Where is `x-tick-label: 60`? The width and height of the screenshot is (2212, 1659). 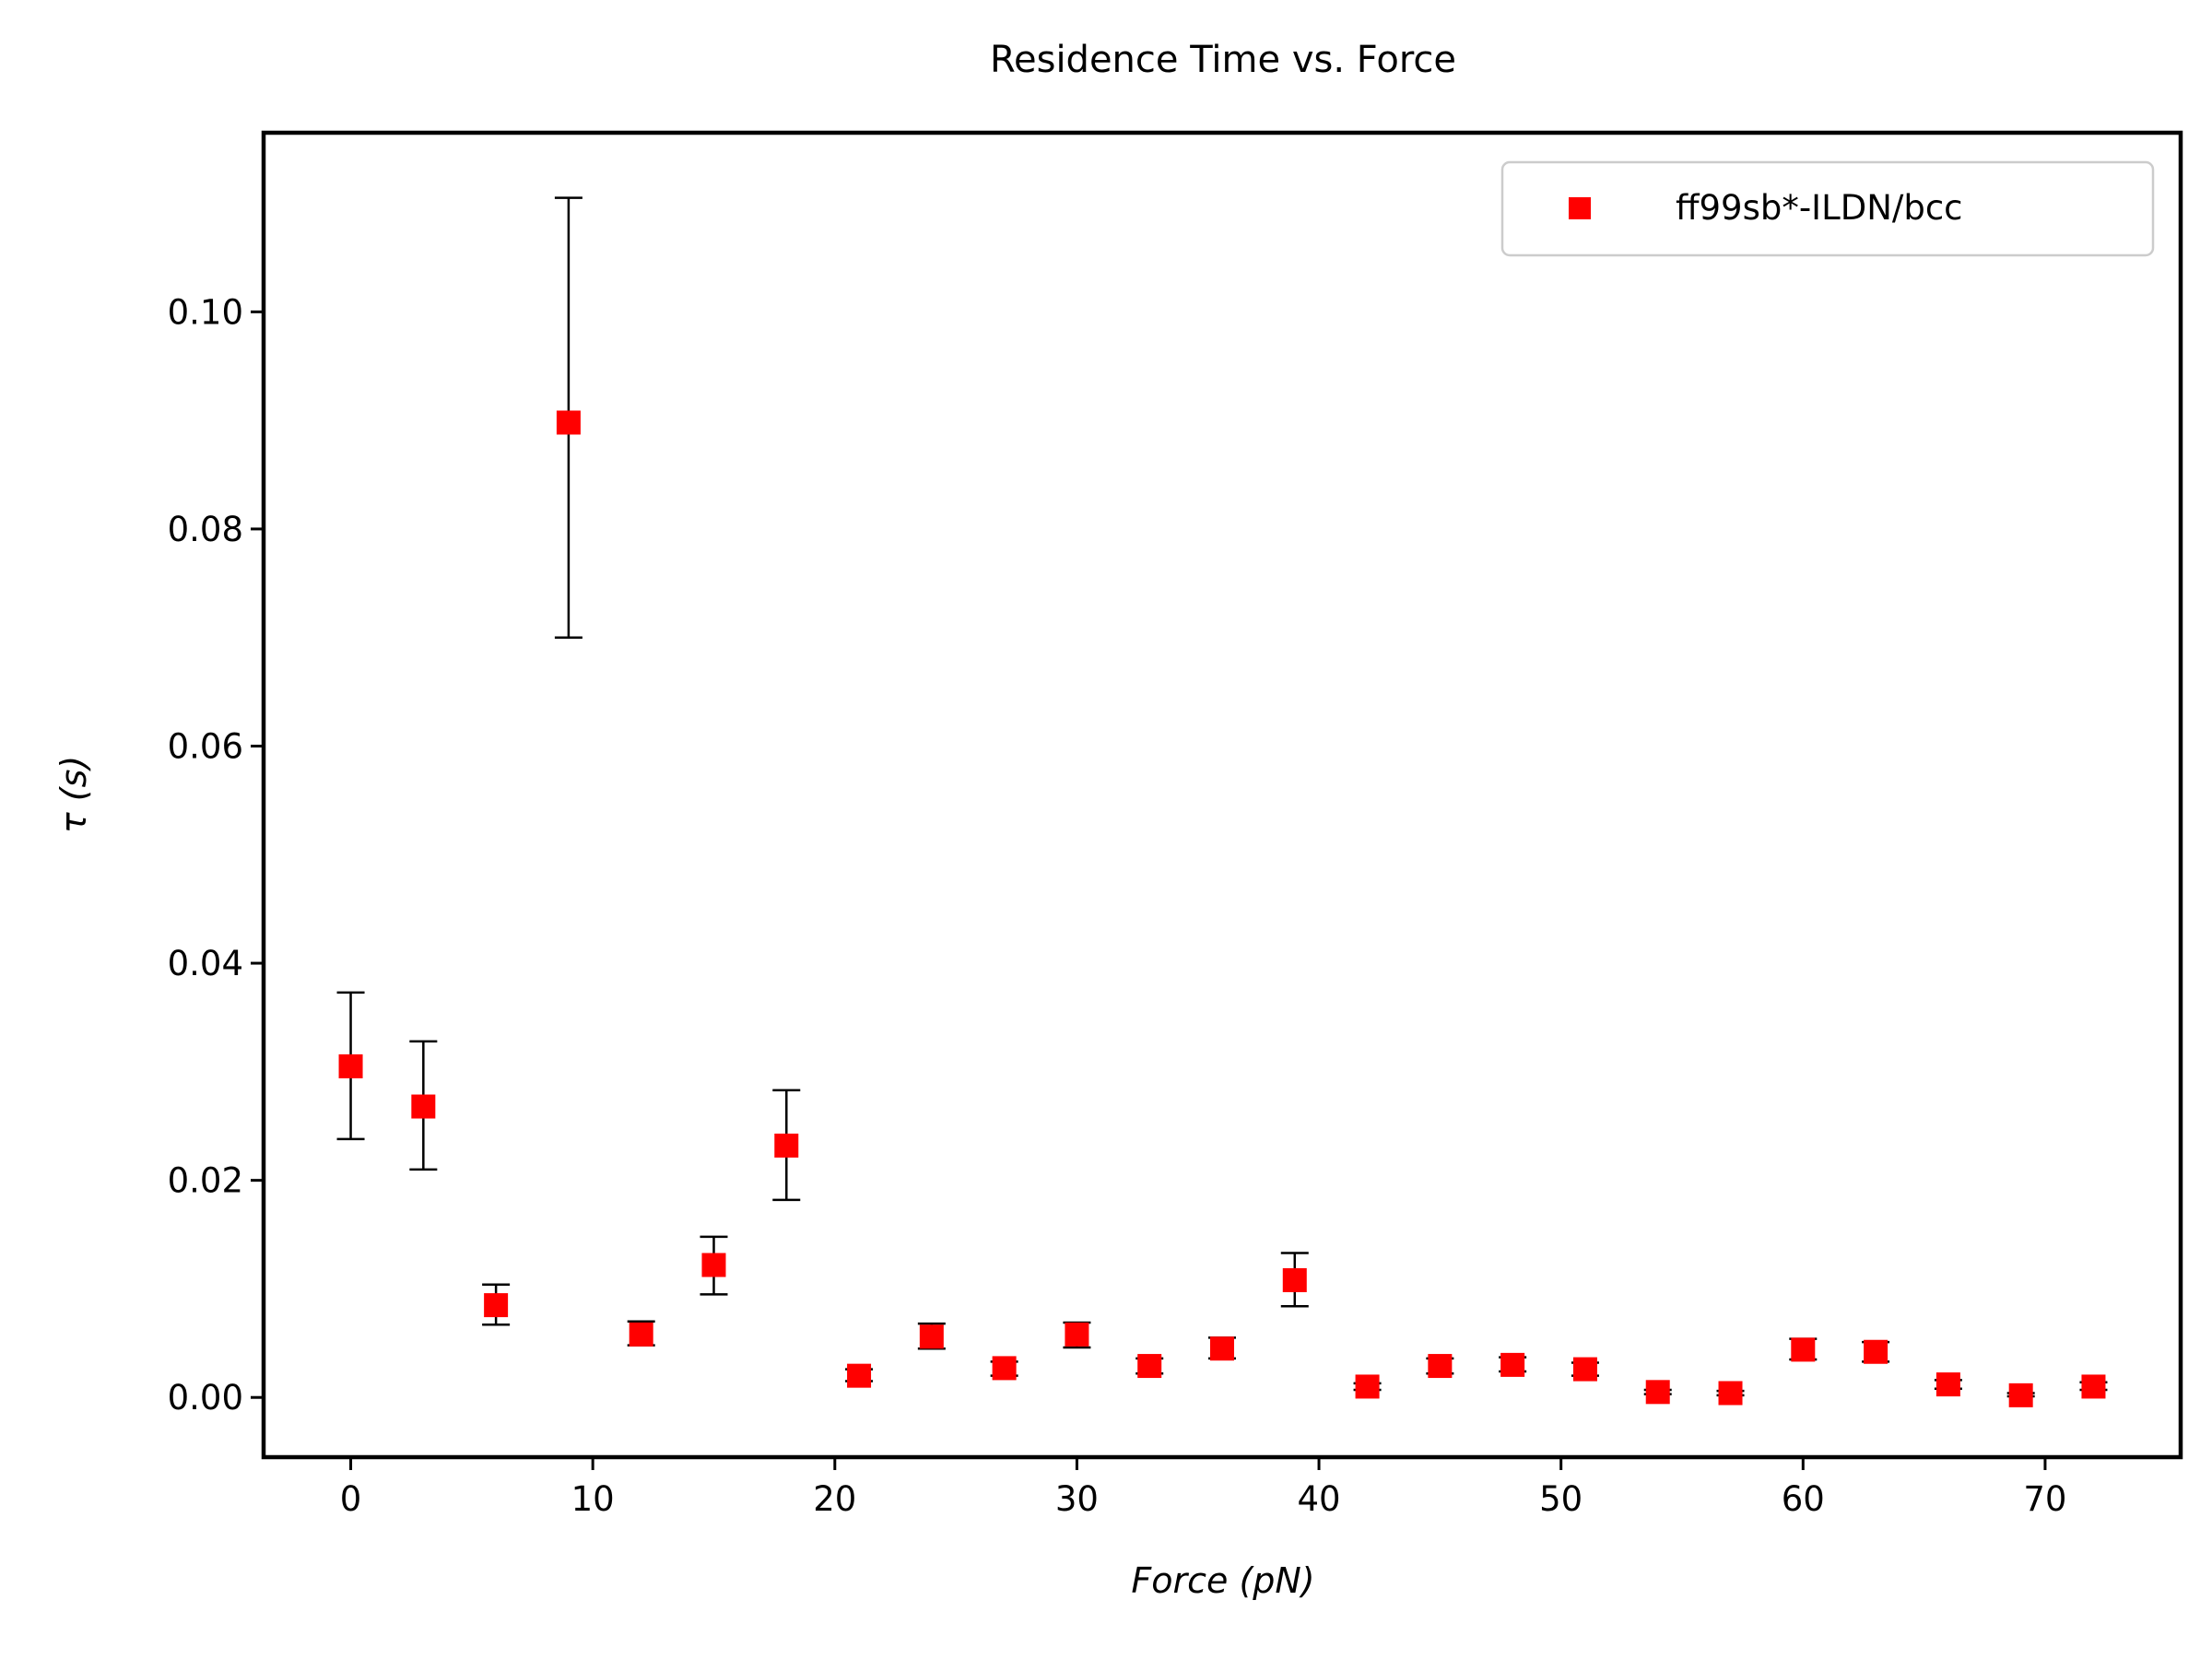 x-tick-label: 60 is located at coordinates (1803, 1499).